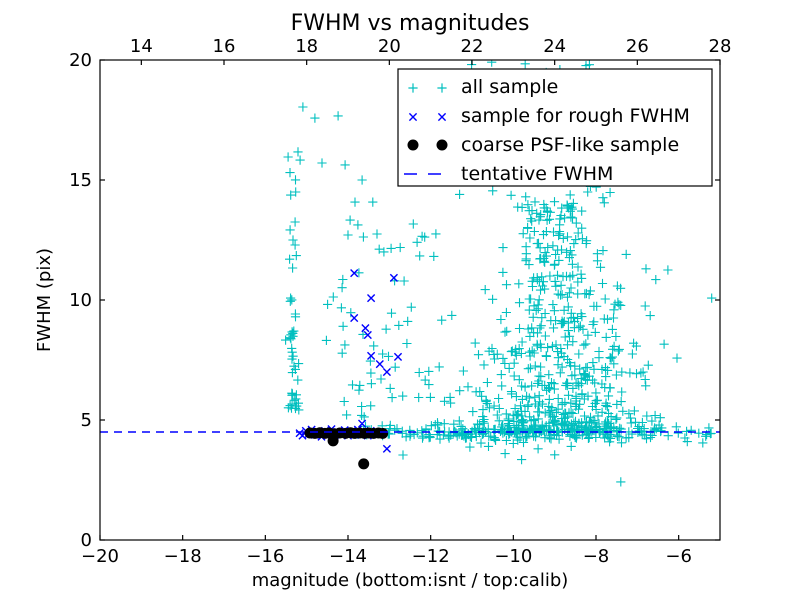 The image size is (800, 600). What do you see at coordinates (427, 88) in the screenshot?
I see `plus-marker-icon` at bounding box center [427, 88].